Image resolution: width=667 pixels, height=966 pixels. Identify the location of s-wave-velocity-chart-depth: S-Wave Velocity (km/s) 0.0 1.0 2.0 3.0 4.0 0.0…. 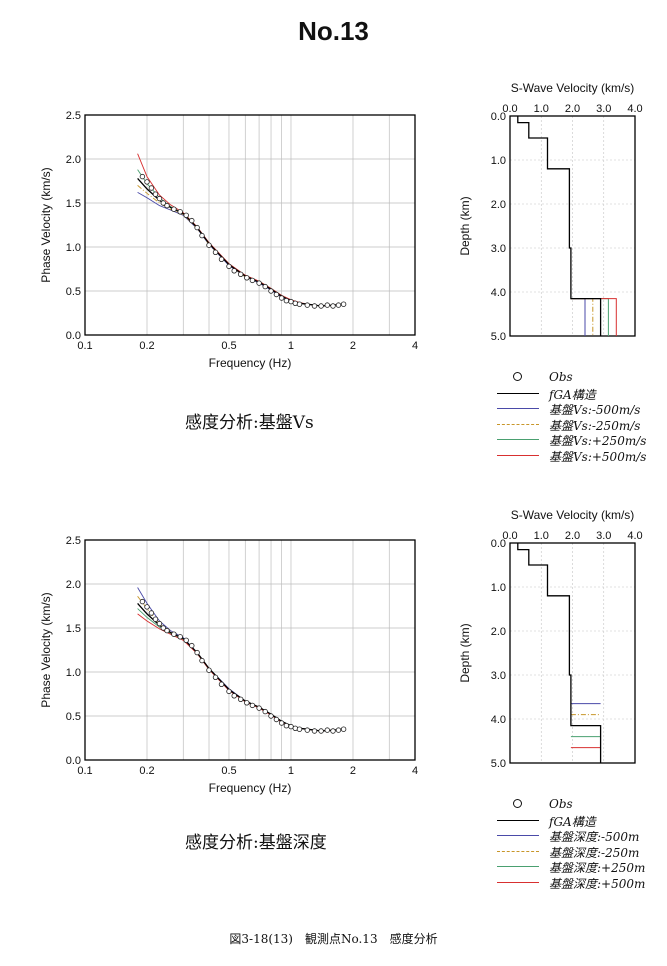
(550, 639).